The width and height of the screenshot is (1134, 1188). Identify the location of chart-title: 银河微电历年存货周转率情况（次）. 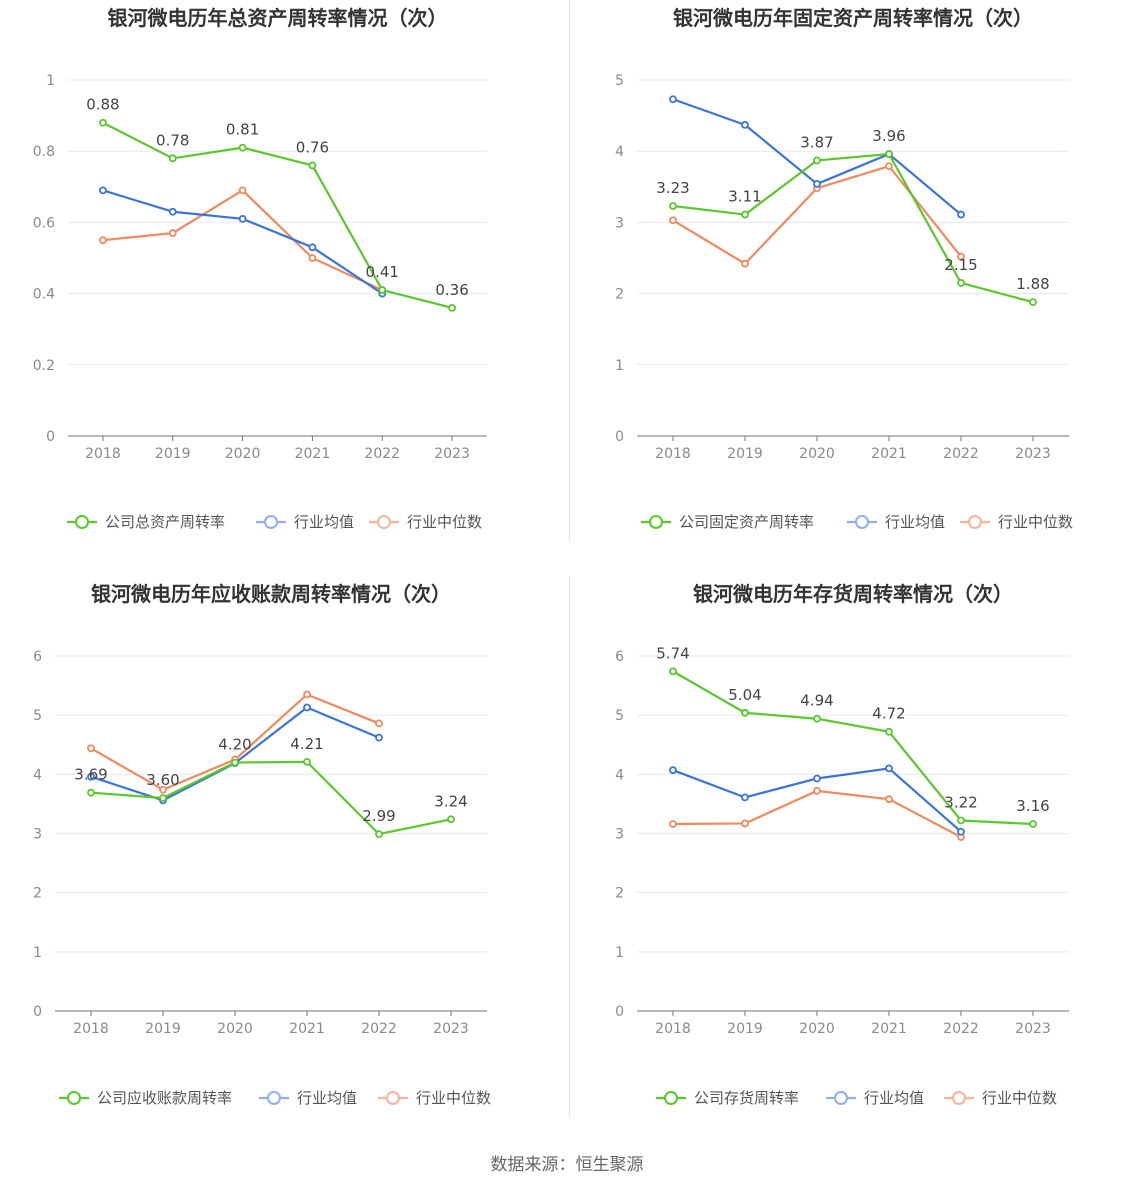
(853, 594).